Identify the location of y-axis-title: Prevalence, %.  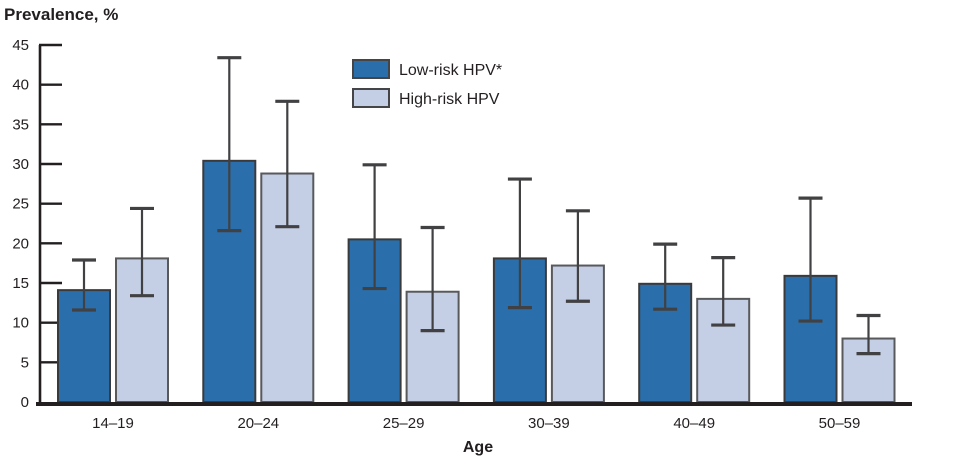
(61, 14).